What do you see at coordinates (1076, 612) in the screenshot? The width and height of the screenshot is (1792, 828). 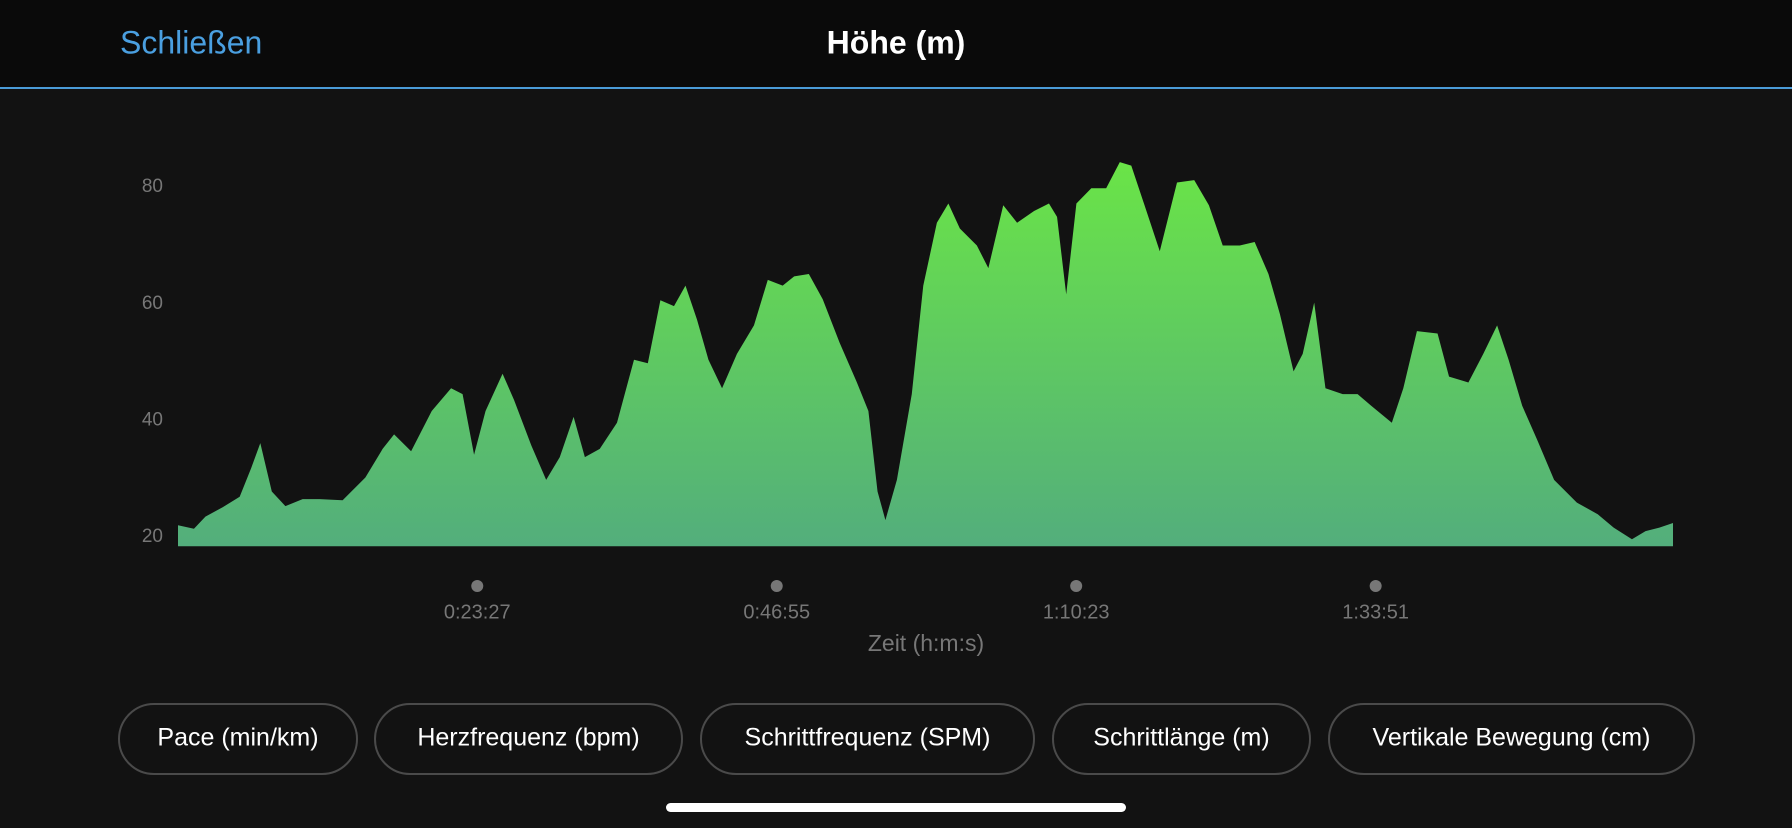 I see `x-tick-label: 1:10:23` at bounding box center [1076, 612].